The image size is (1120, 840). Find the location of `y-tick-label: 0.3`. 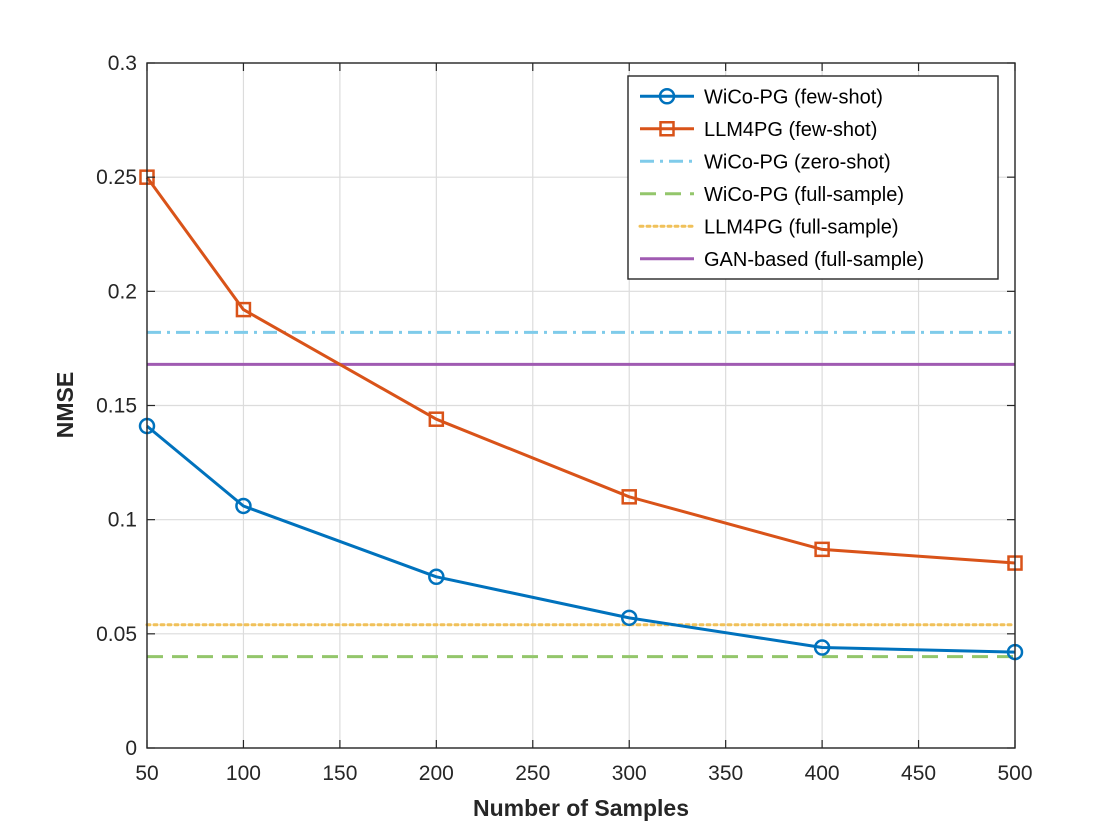

y-tick-label: 0.3 is located at coordinates (122, 63).